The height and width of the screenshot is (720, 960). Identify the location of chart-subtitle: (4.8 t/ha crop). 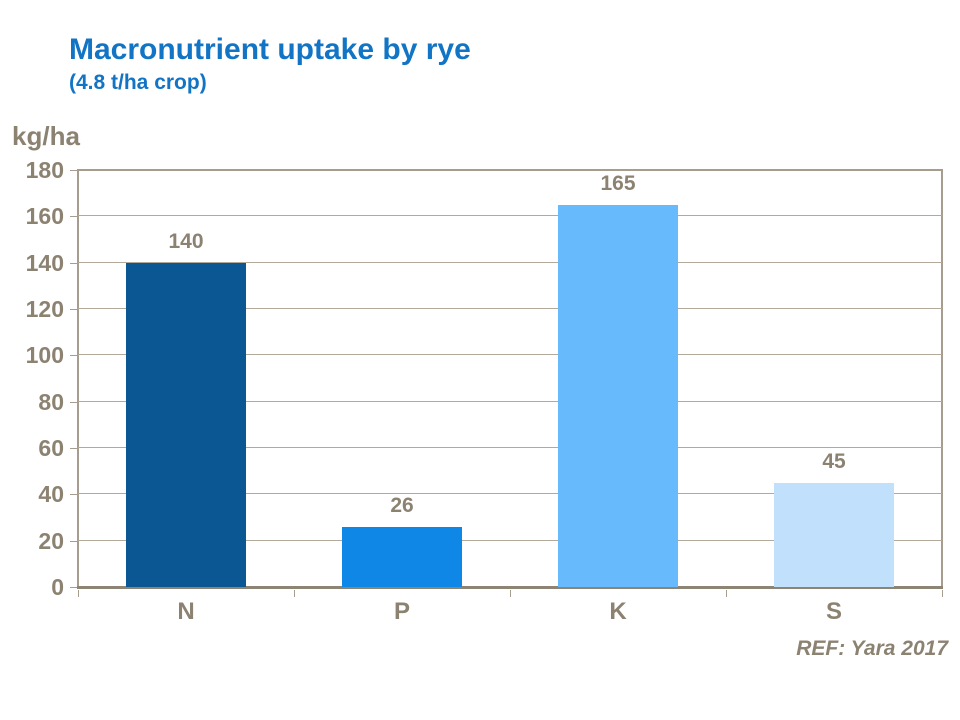
(138, 82).